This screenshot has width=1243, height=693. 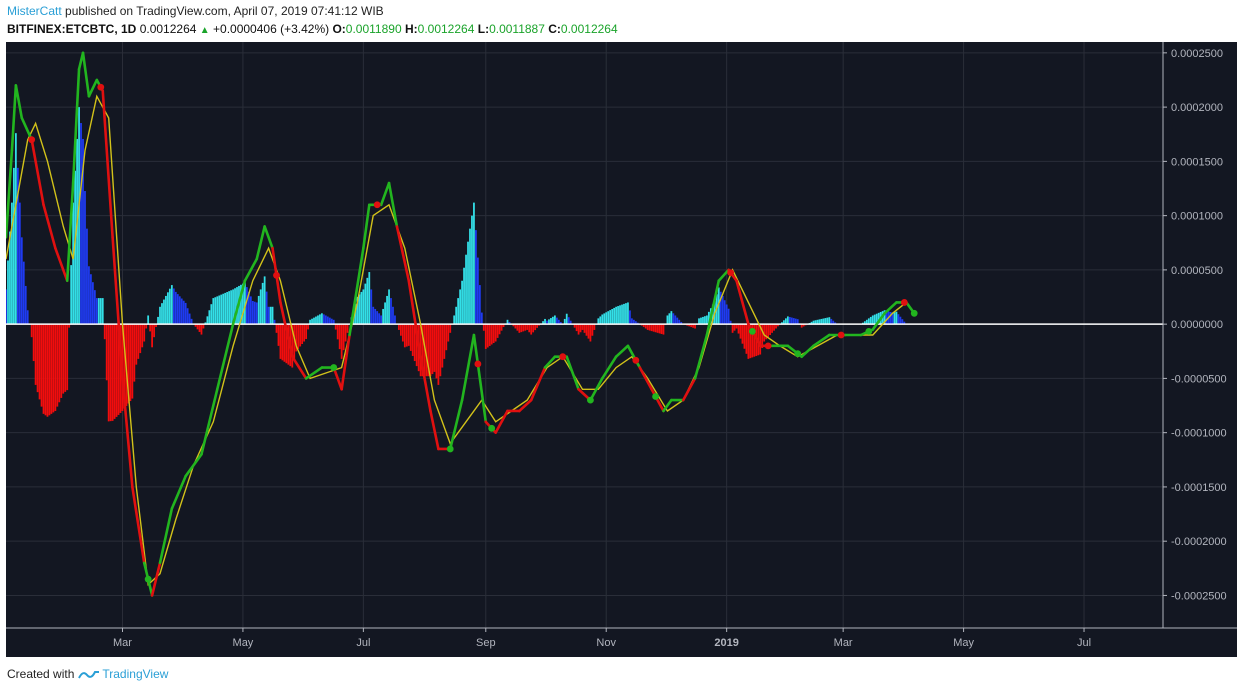 I want to click on price-change: +0.0000406 (+3.42%), so click(x=271, y=29).